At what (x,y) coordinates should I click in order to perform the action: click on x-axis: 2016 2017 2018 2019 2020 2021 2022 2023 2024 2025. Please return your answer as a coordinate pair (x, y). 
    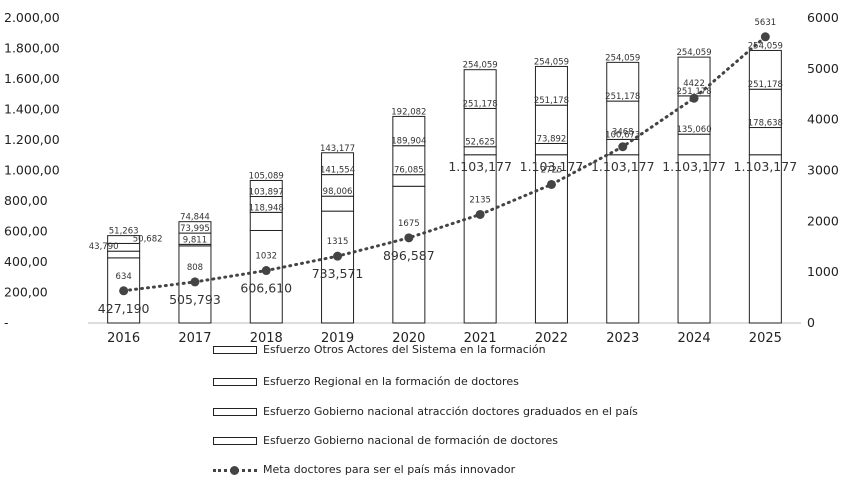
    Looking at the image, I should click on (444, 333).